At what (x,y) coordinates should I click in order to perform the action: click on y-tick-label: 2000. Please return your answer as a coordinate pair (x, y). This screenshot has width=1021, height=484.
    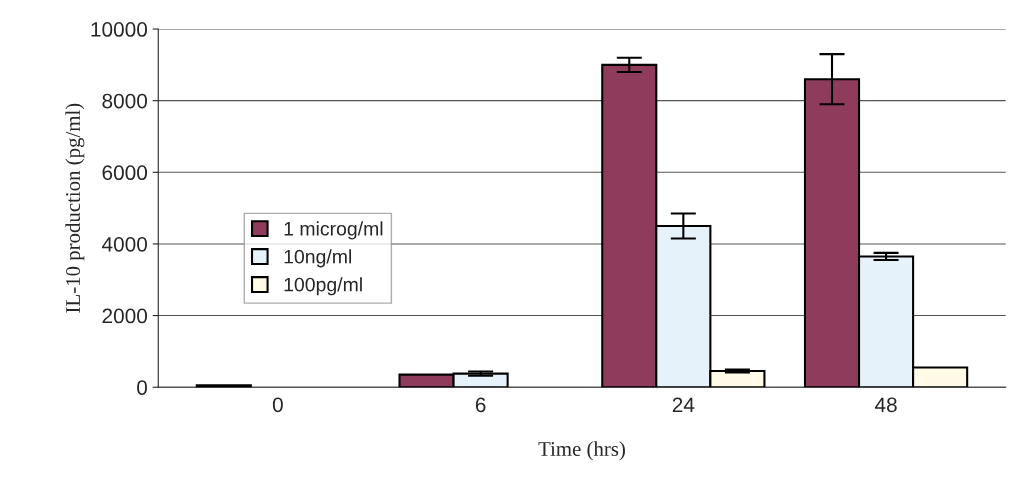
    Looking at the image, I should click on (125, 316).